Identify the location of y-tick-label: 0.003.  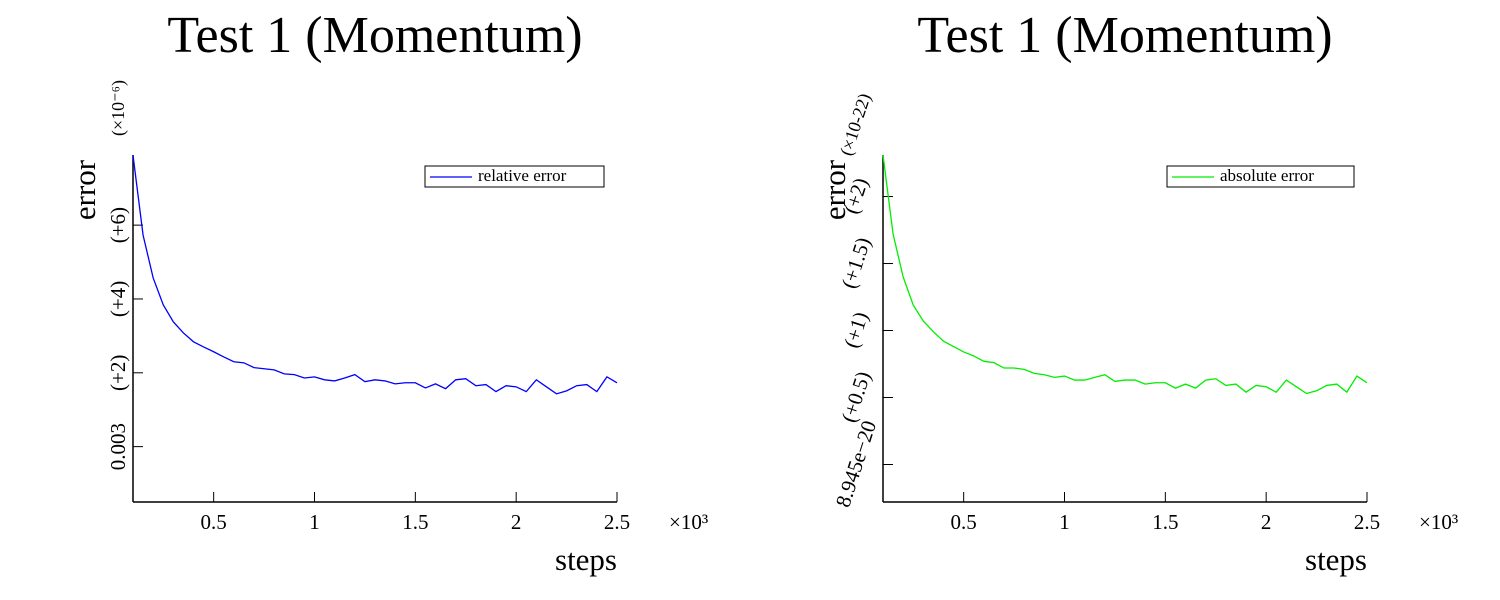
(118, 446).